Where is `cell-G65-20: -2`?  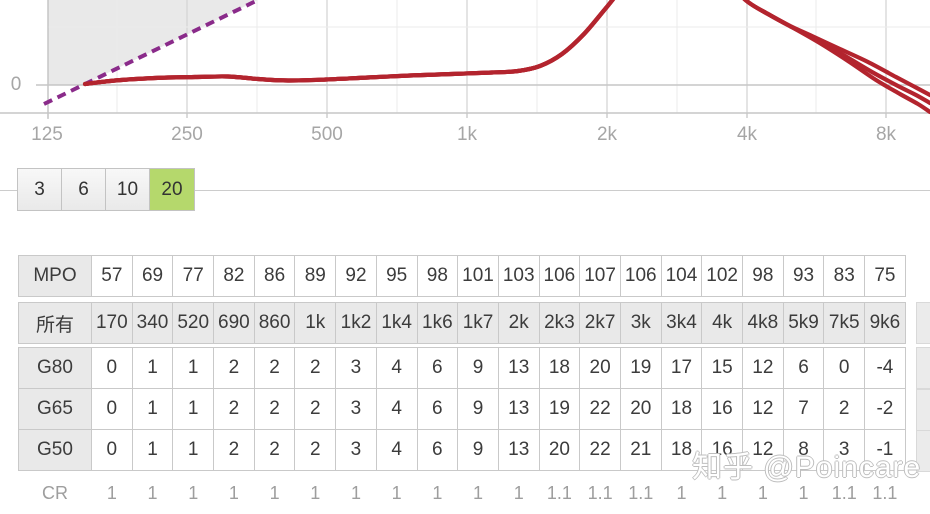 cell-G65-20: -2 is located at coordinates (885, 409).